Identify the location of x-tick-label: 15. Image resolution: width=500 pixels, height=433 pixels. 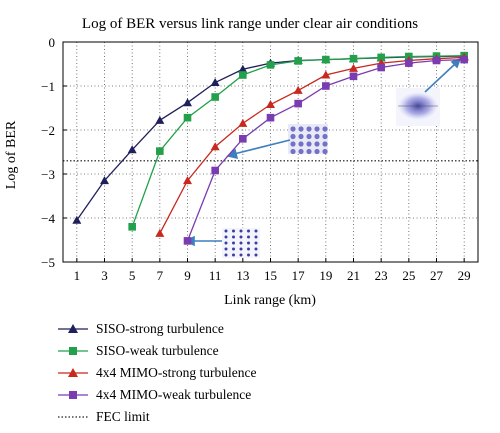
(270, 275).